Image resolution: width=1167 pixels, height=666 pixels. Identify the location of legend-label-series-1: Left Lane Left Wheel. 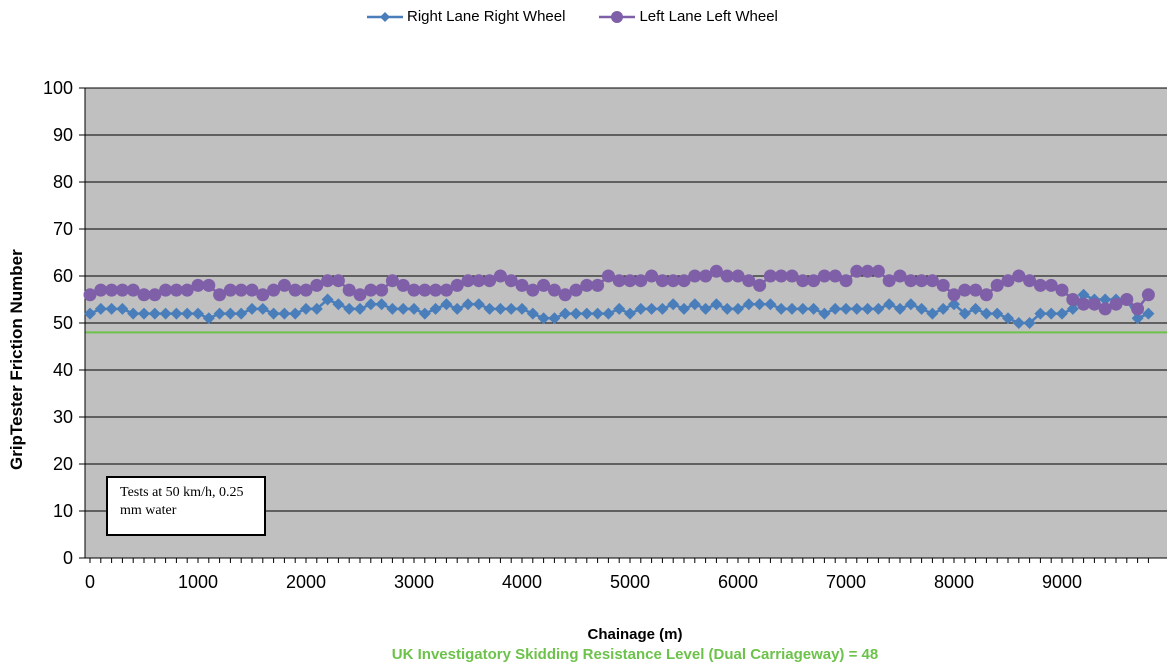
(708, 16).